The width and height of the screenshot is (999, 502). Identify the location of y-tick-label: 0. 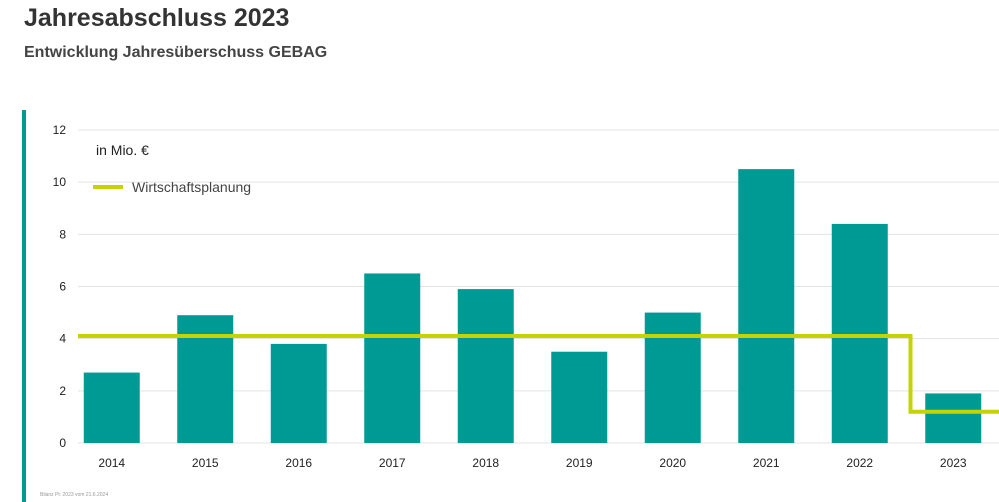
(62, 443).